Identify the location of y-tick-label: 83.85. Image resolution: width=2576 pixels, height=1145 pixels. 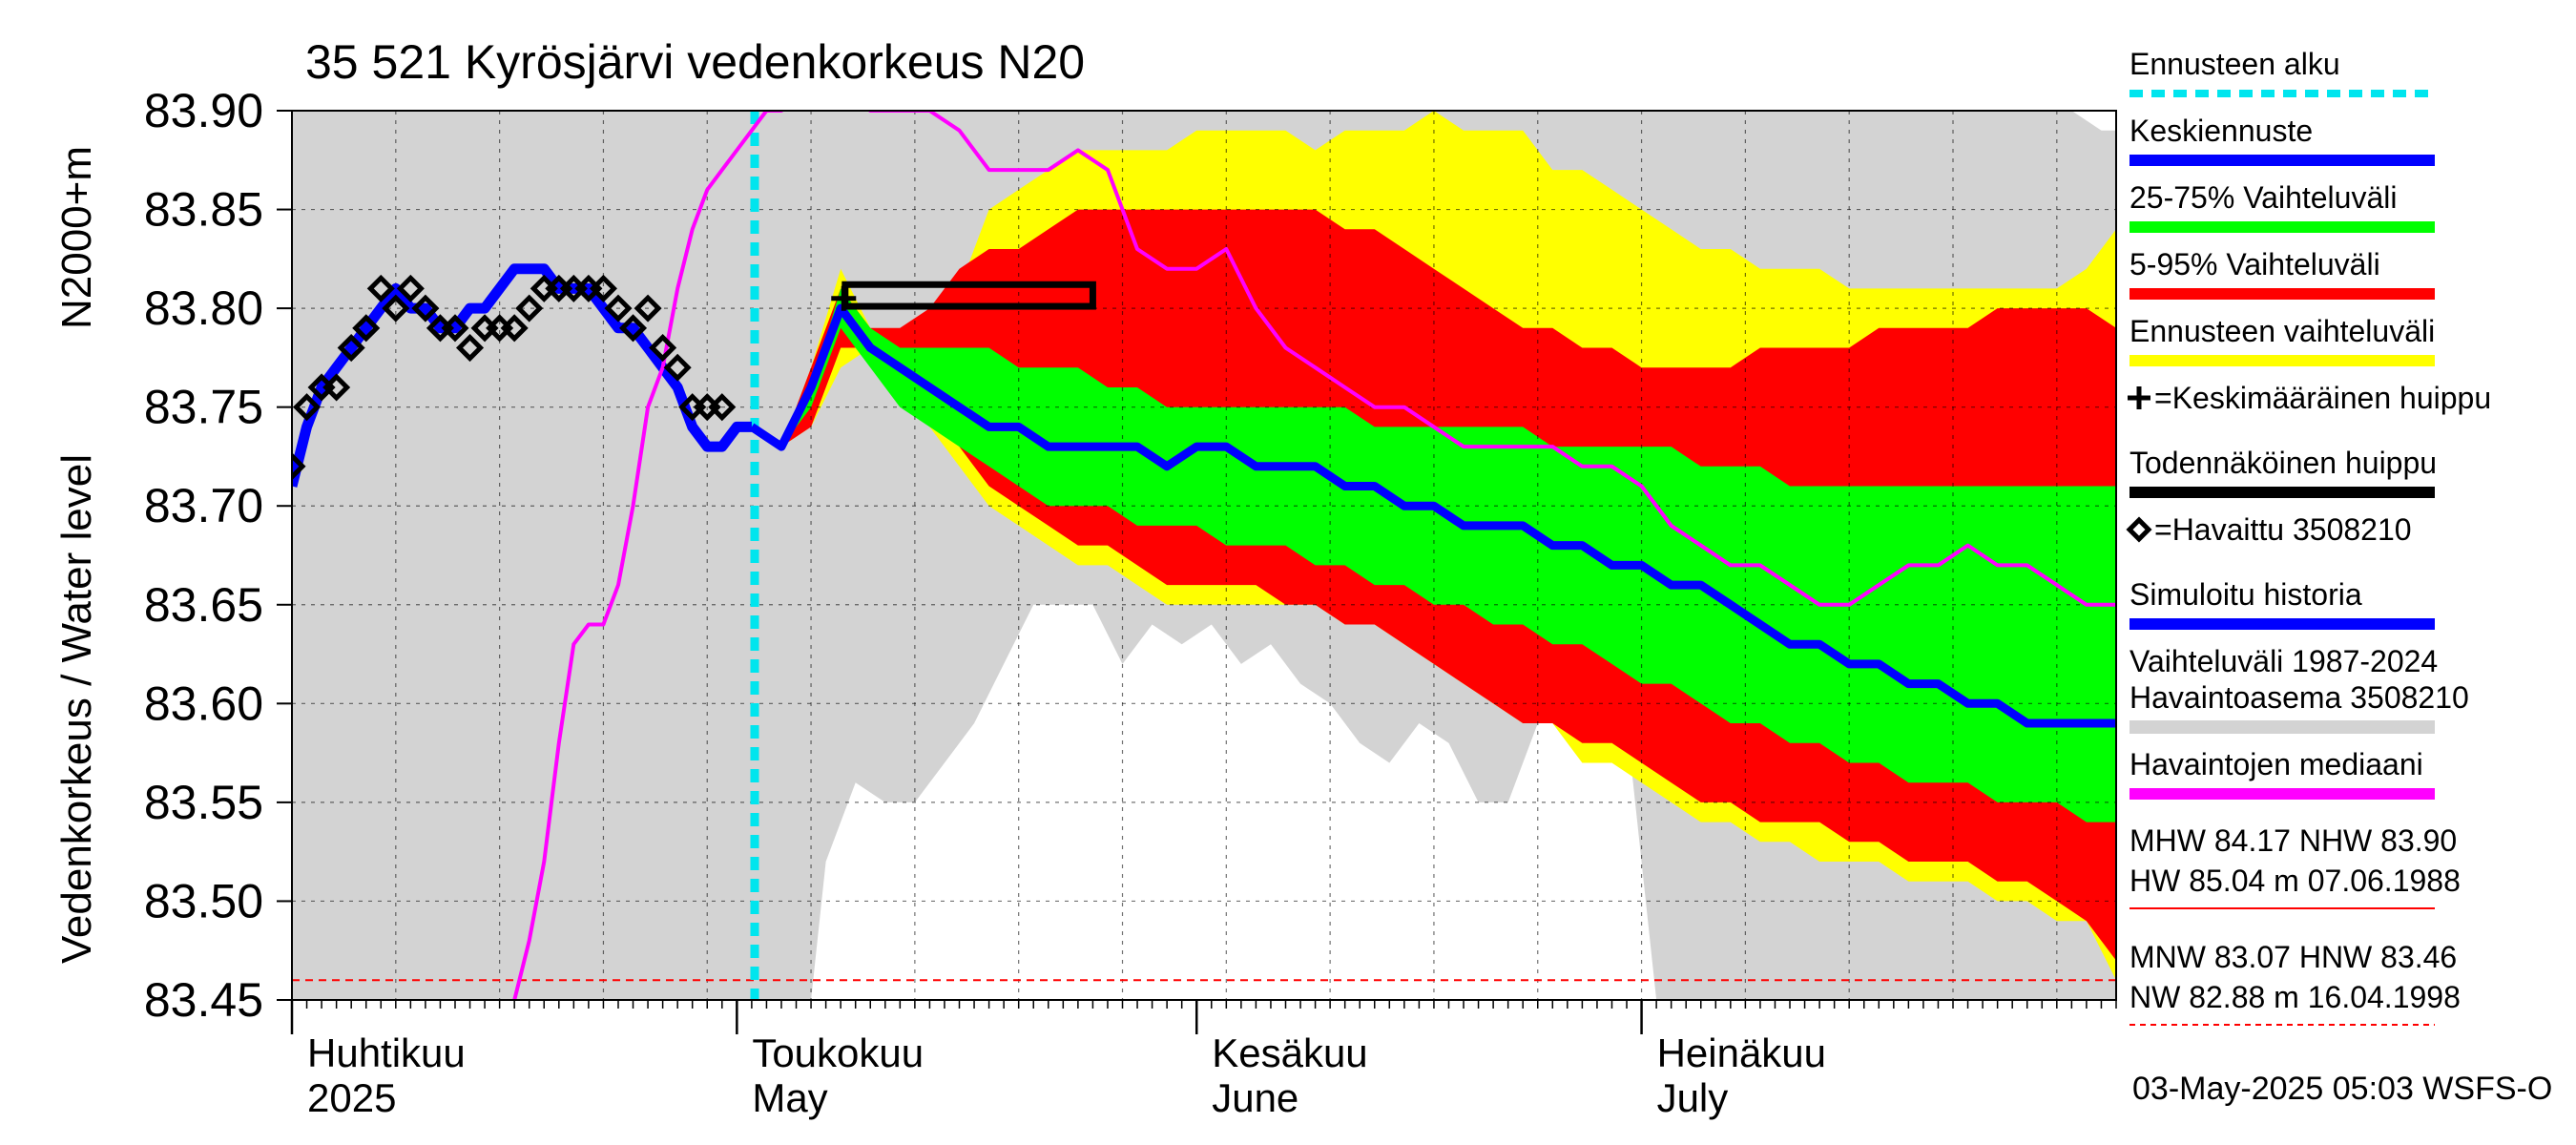
(203, 210).